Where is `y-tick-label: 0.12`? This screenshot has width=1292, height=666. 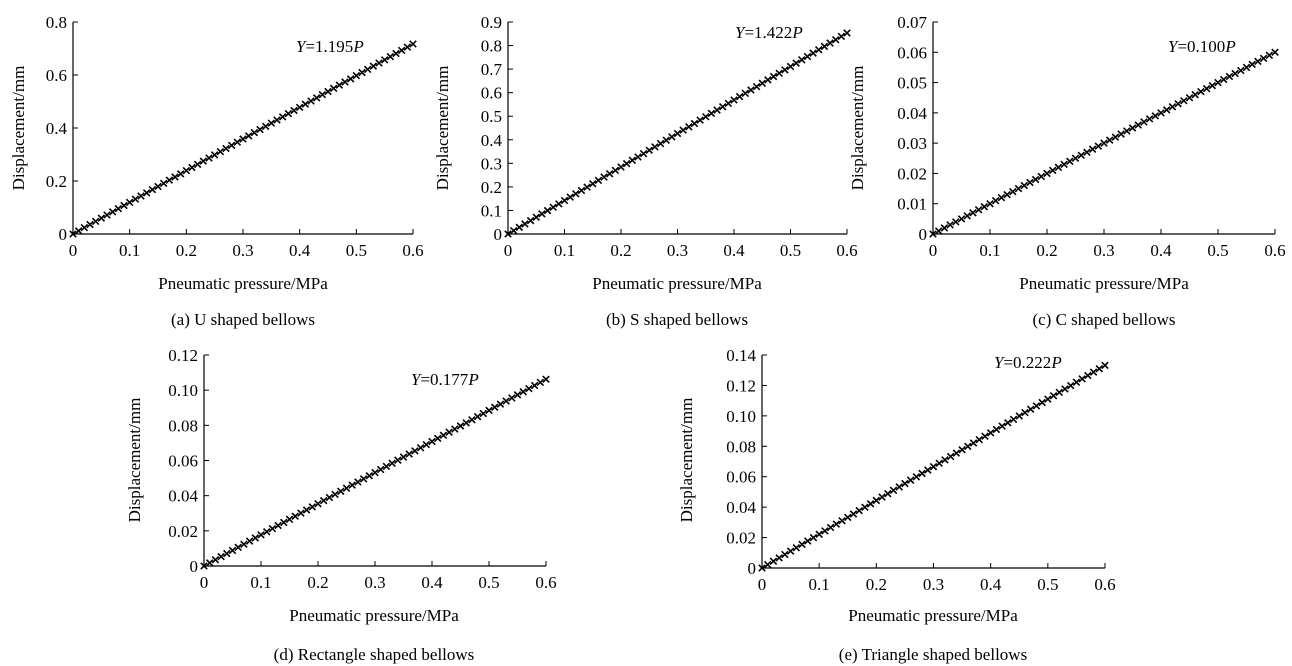
y-tick-label: 0.12 is located at coordinates (741, 385).